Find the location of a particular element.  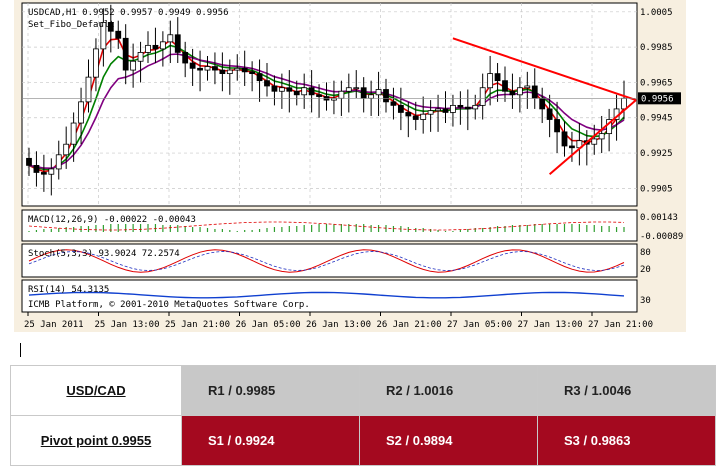

s3-cell: S3 / 0.9863 is located at coordinates (626, 440).